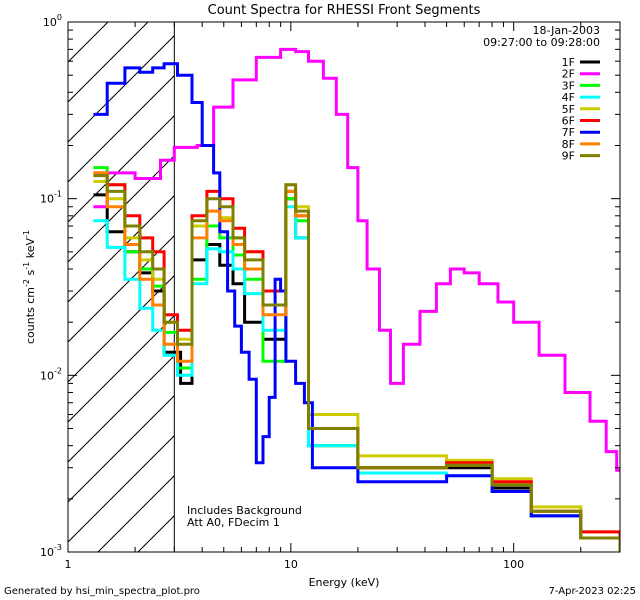  Describe the element at coordinates (568, 109) in the screenshot. I see `legend-label-5F: 5F` at that location.